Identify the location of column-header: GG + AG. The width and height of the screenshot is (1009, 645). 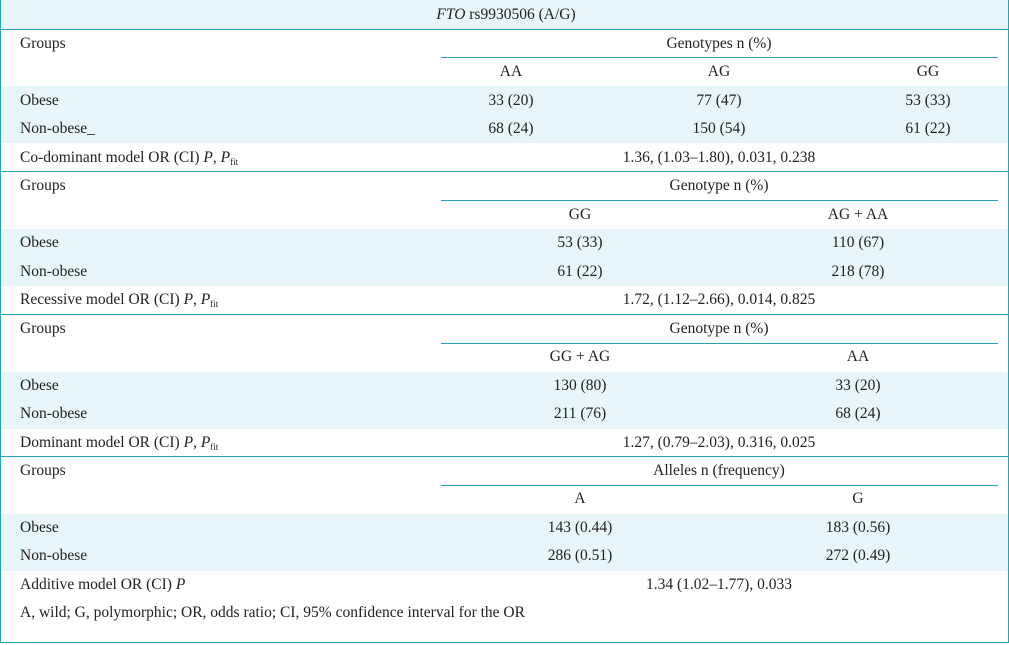
(580, 356).